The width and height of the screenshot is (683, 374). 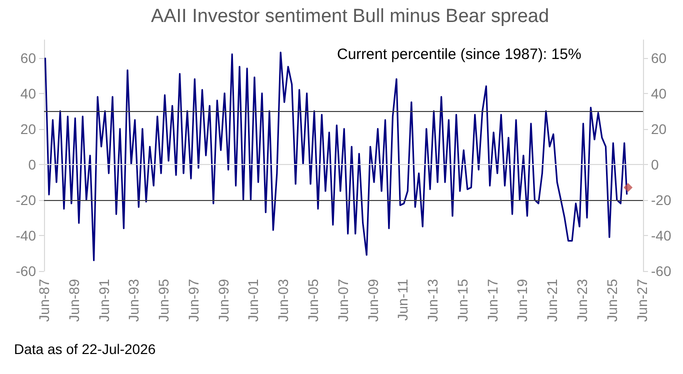 I want to click on y2-tick-label: -40, so click(x=661, y=235).